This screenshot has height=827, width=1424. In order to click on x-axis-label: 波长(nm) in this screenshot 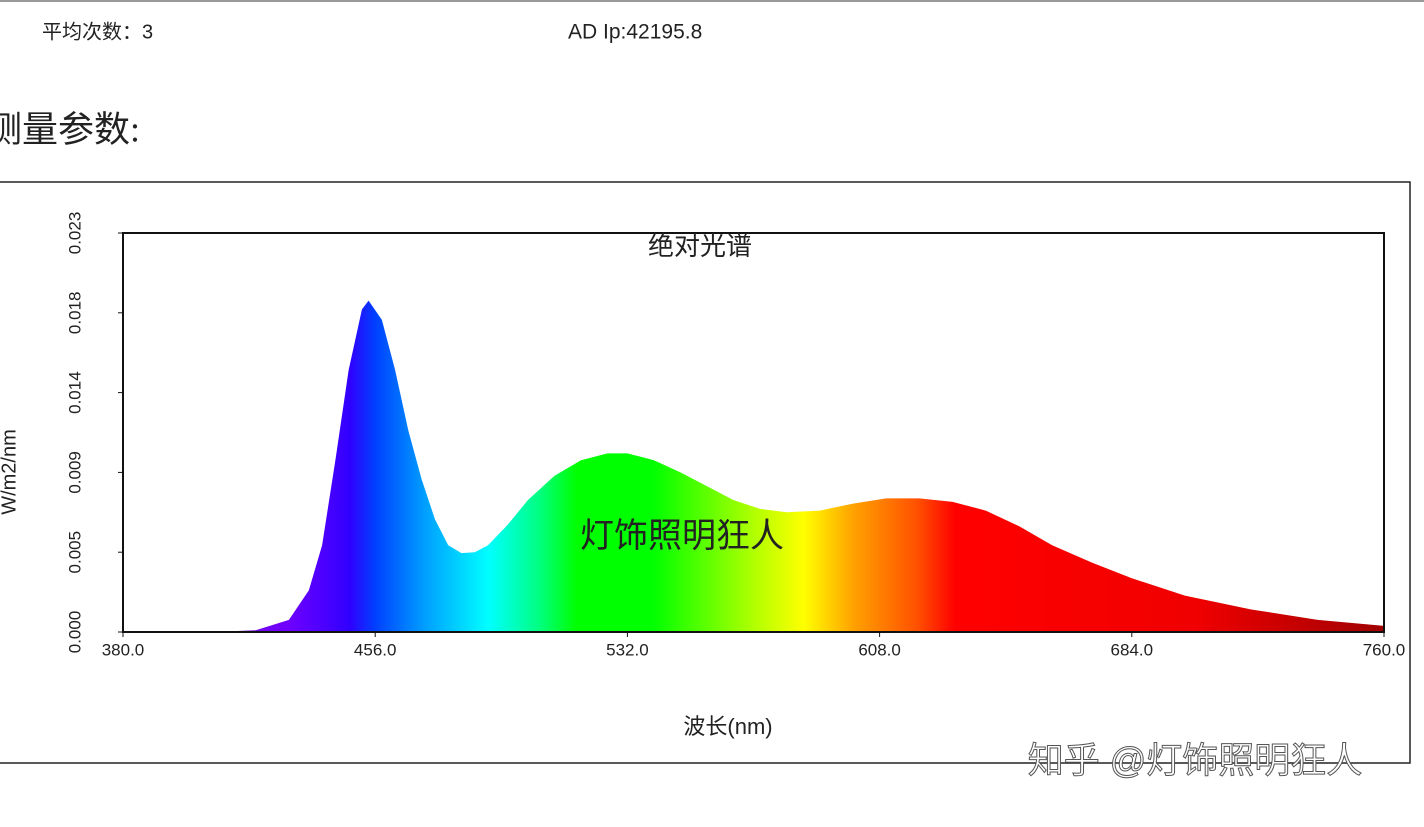, I will do `click(727, 726)`.